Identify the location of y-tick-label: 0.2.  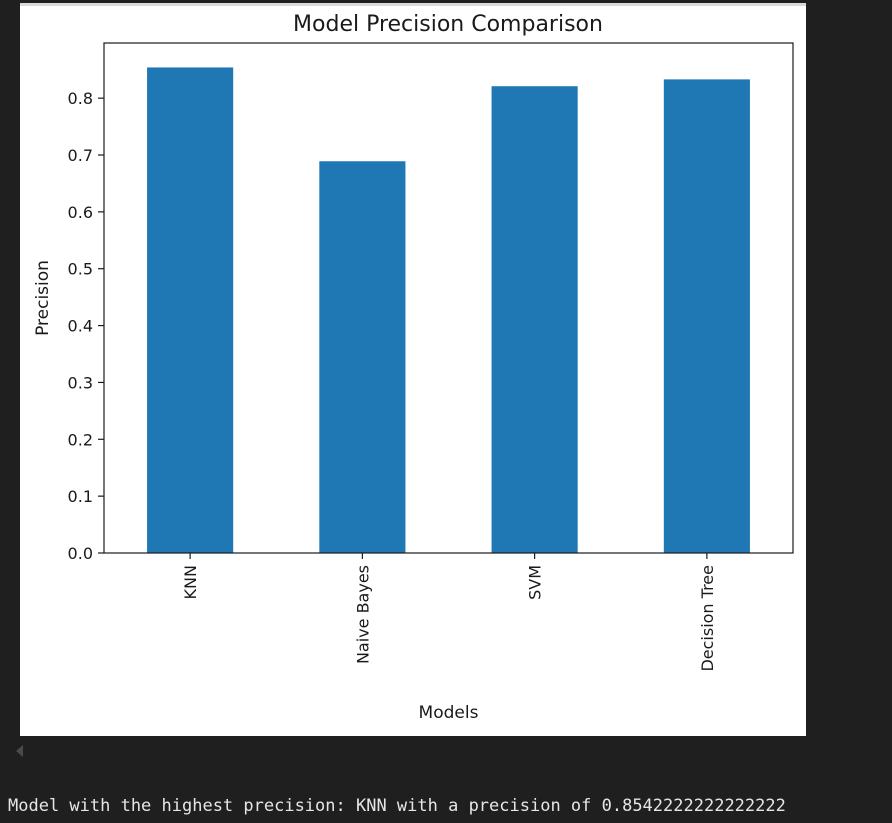
(80, 439).